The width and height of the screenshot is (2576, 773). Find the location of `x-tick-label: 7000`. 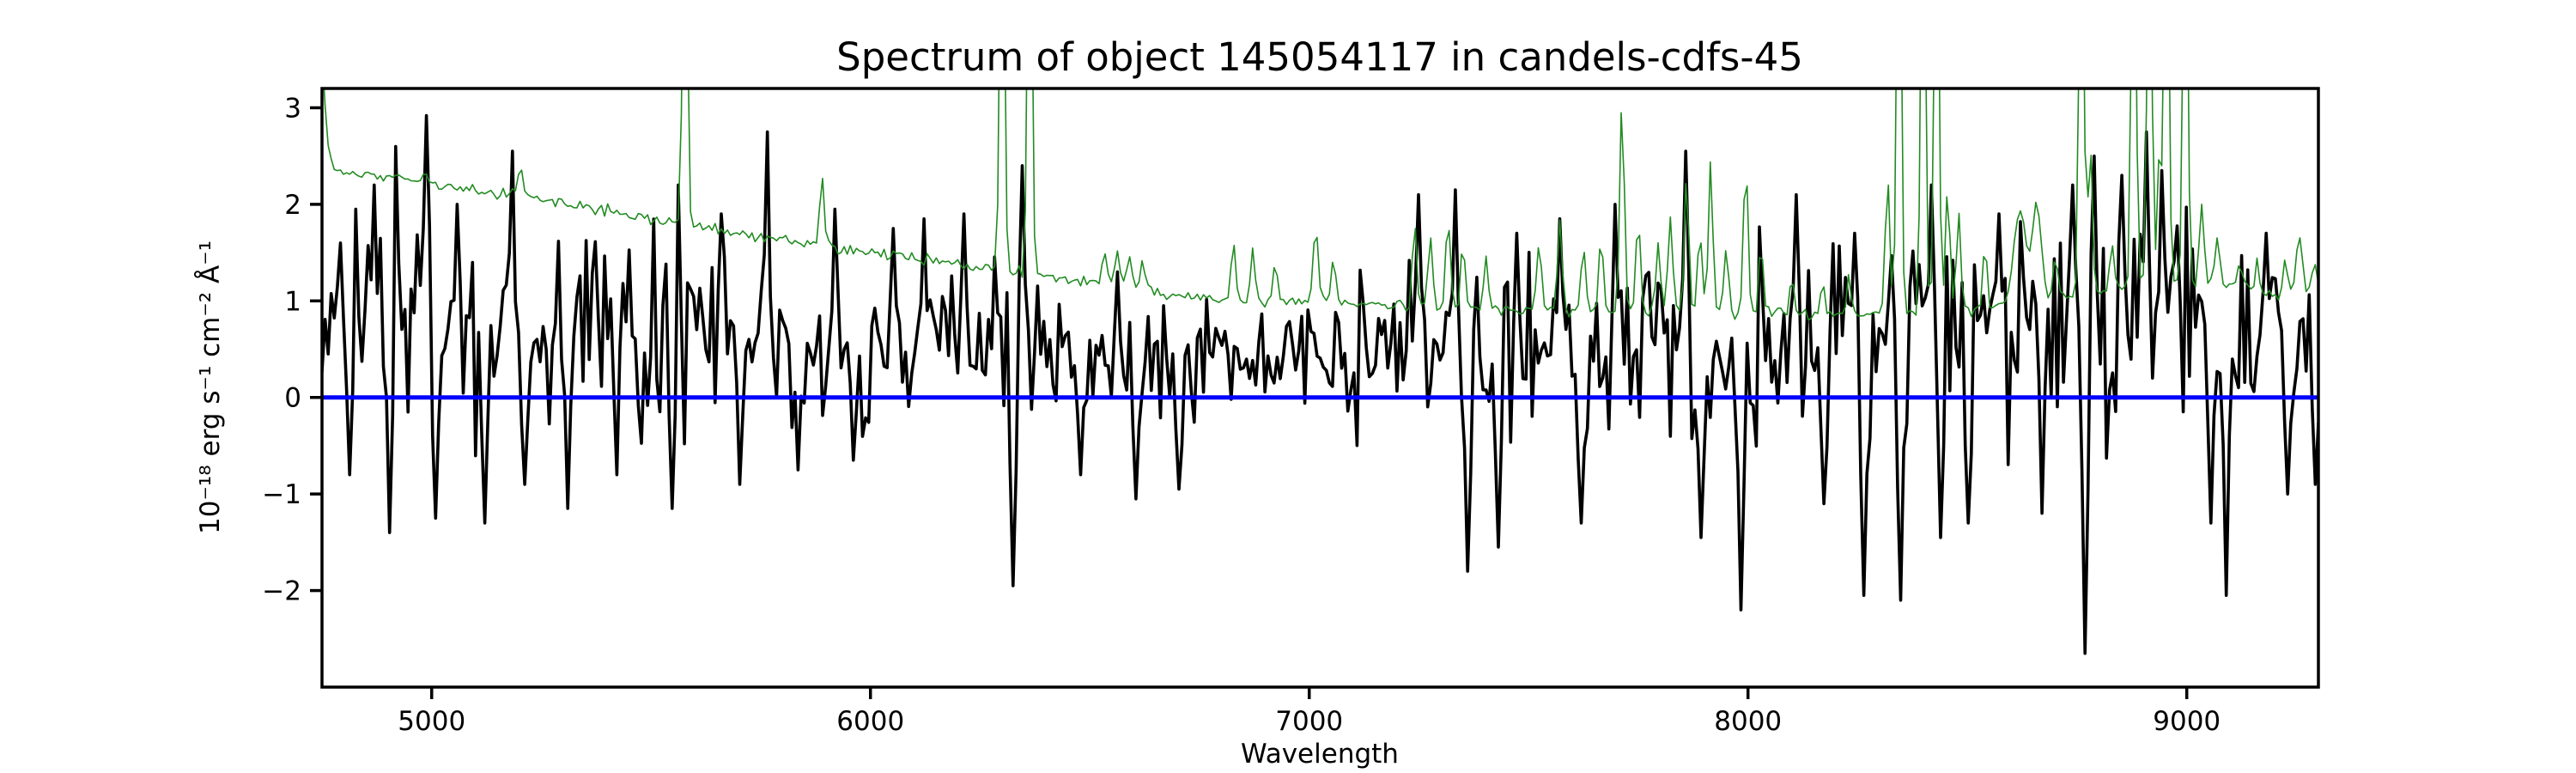

x-tick-label: 7000 is located at coordinates (1309, 721).